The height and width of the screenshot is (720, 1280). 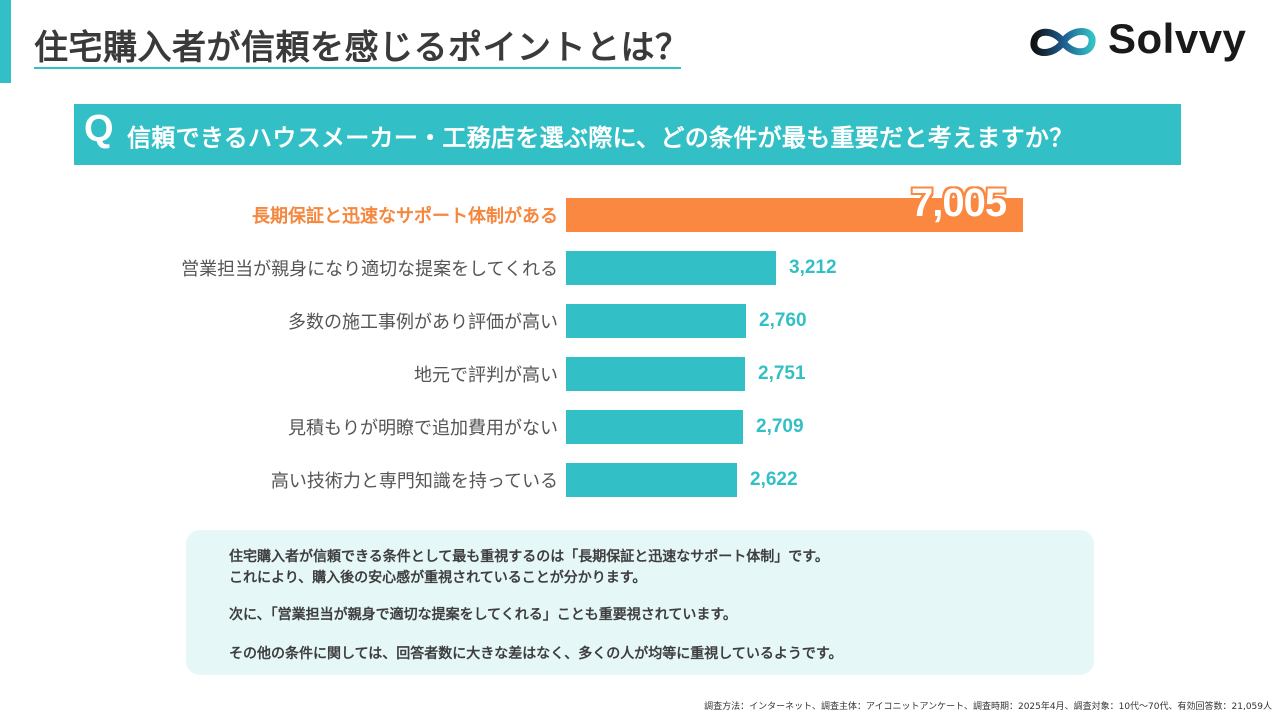 I want to click on category-label: 地元で評判が高い, so click(x=486, y=375).